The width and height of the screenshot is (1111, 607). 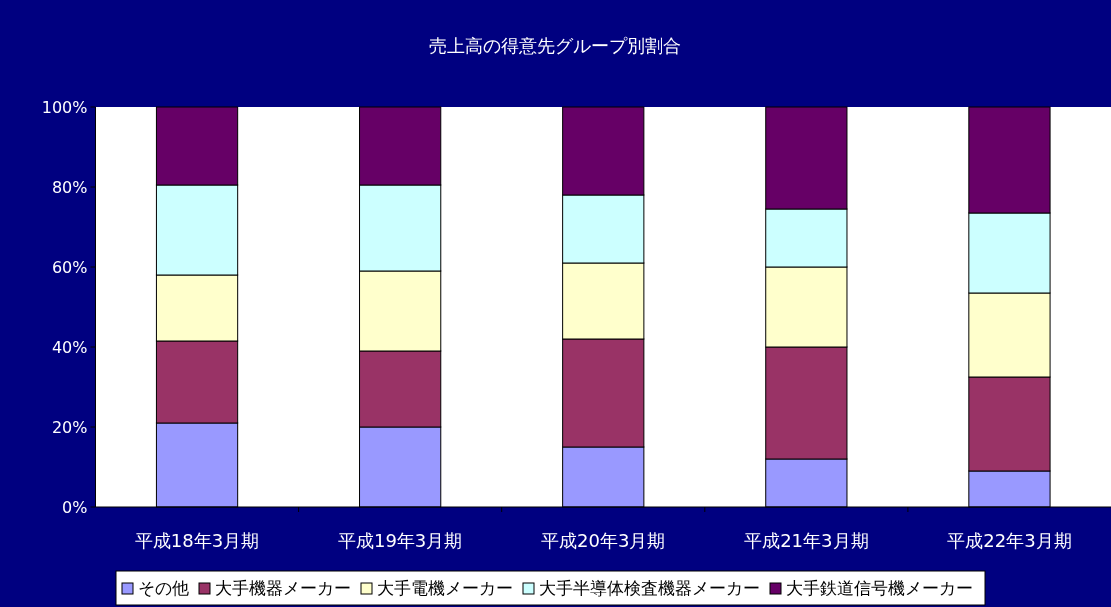 I want to click on y-tick-label: 20%, so click(x=69, y=427).